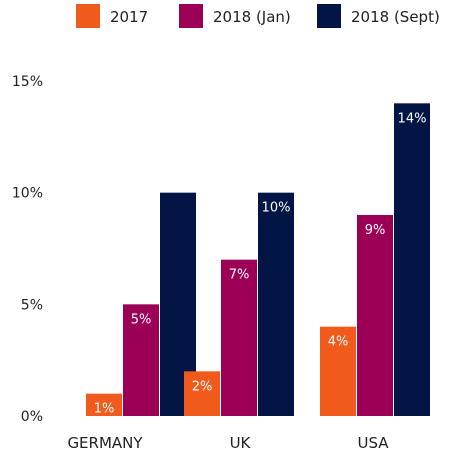 The height and width of the screenshot is (458, 461). I want to click on data-label: 10%, so click(276, 208).